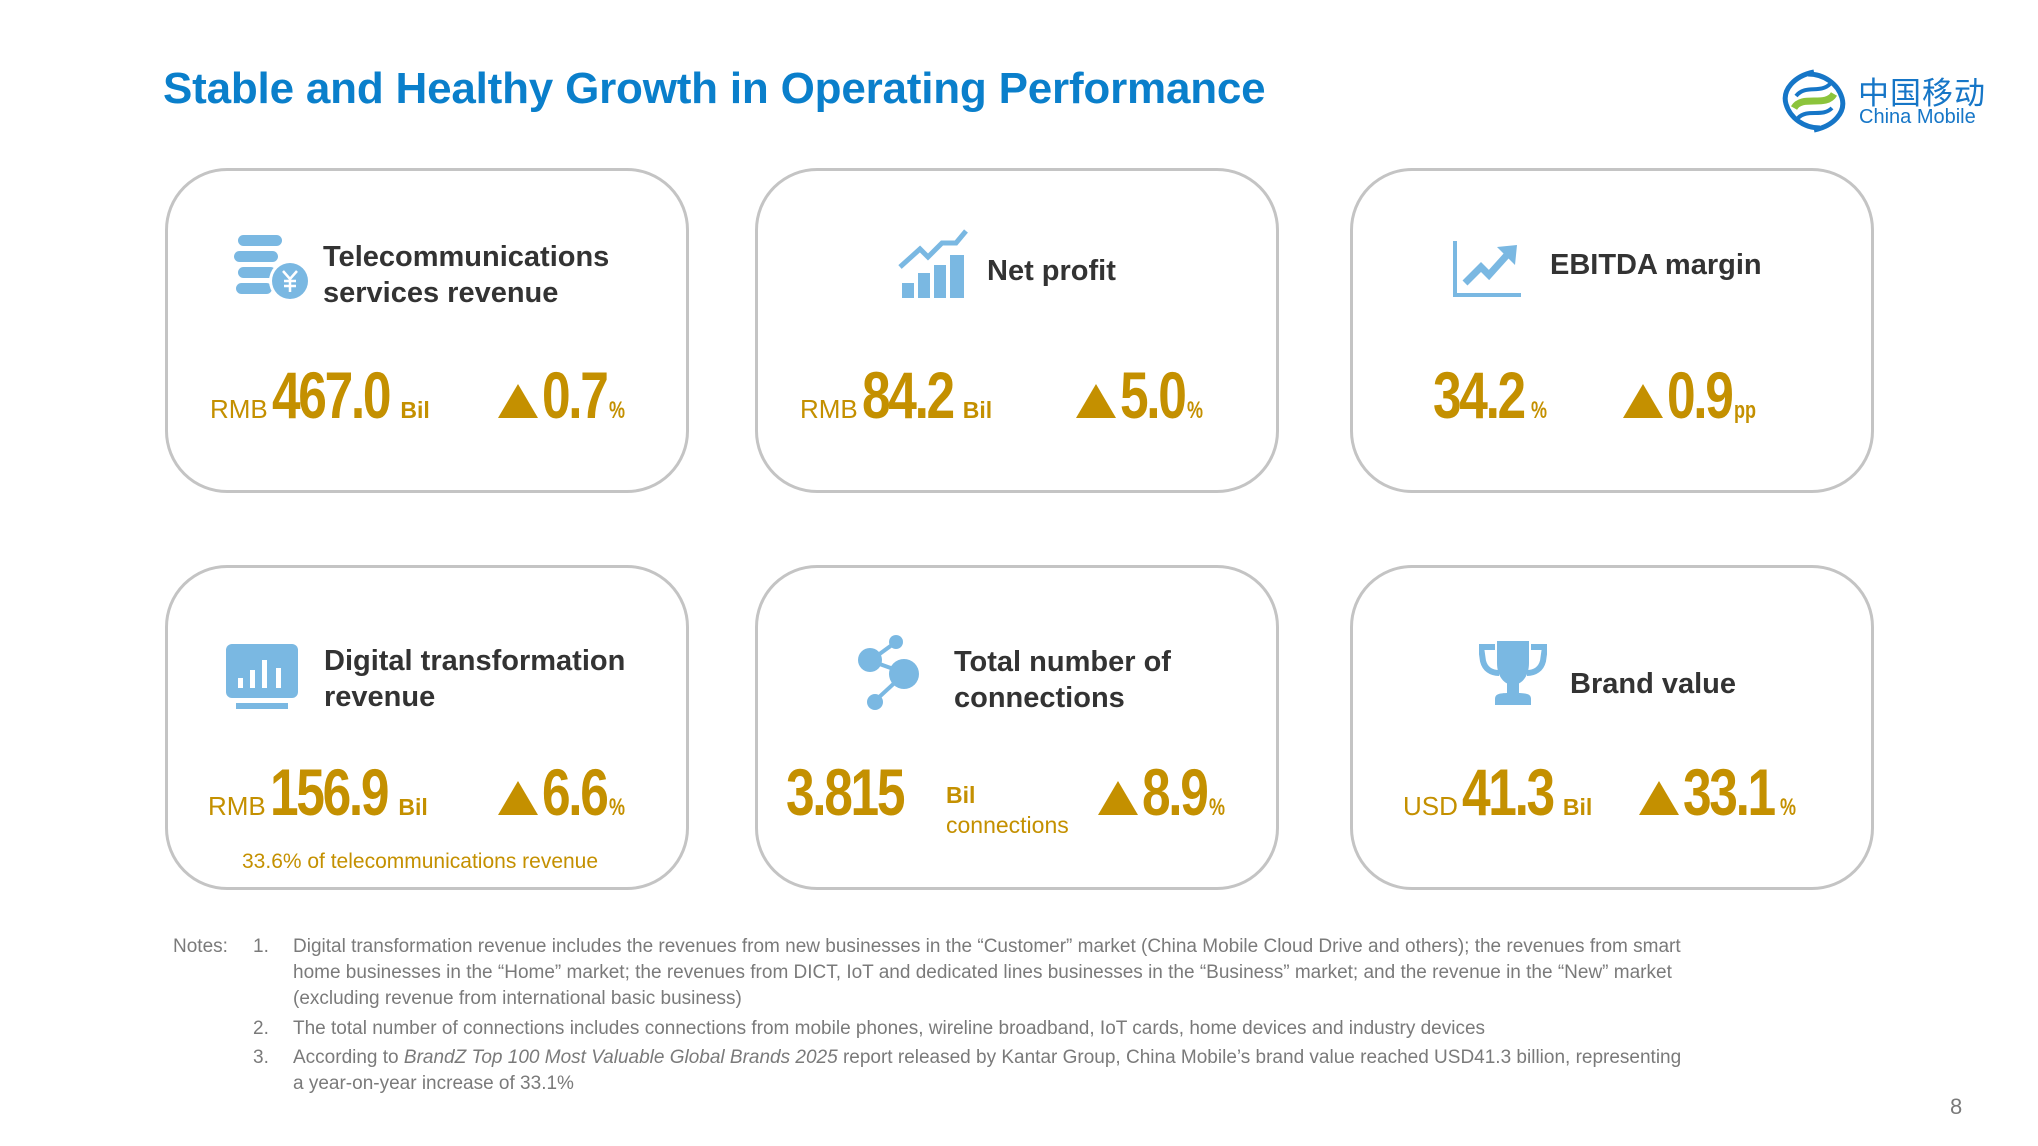 The image size is (2038, 1146). I want to click on metric-change: 33.1%, so click(1720, 792).